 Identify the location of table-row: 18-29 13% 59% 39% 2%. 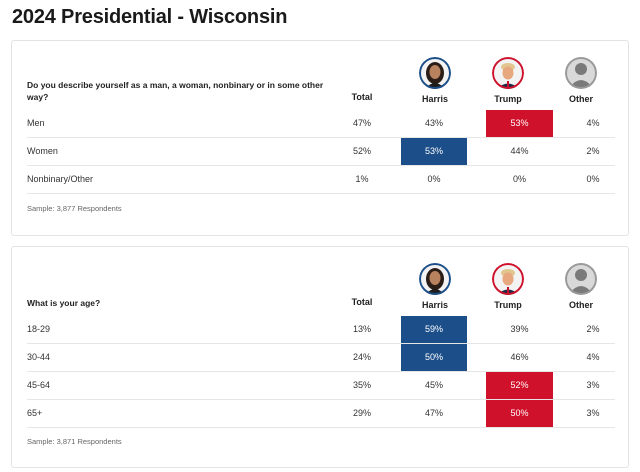
(321, 330).